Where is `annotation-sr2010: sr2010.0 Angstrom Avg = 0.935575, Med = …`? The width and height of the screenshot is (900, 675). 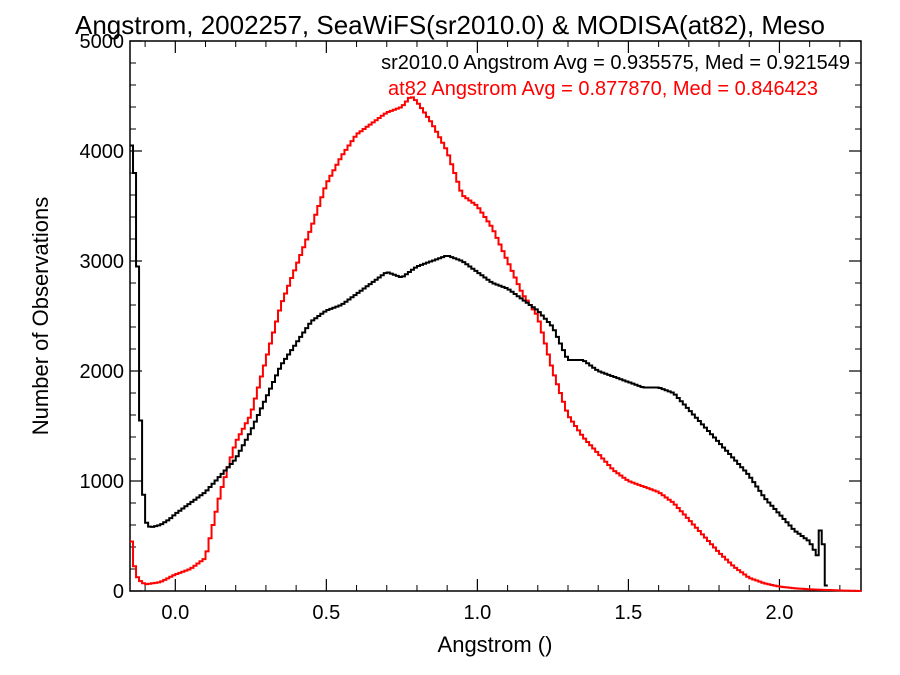 annotation-sr2010: sr2010.0 Angstrom Avg = 0.935575, Med = … is located at coordinates (615, 63).